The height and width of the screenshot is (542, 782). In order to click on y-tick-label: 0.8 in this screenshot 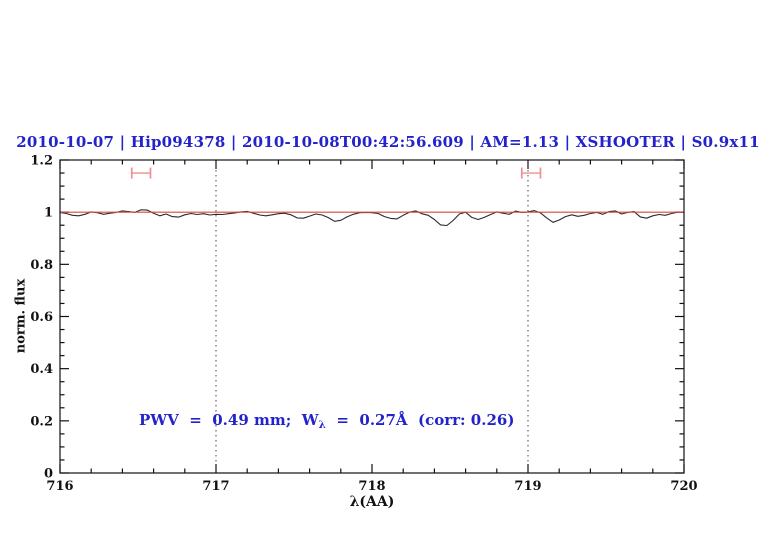, I will do `click(41, 265)`.